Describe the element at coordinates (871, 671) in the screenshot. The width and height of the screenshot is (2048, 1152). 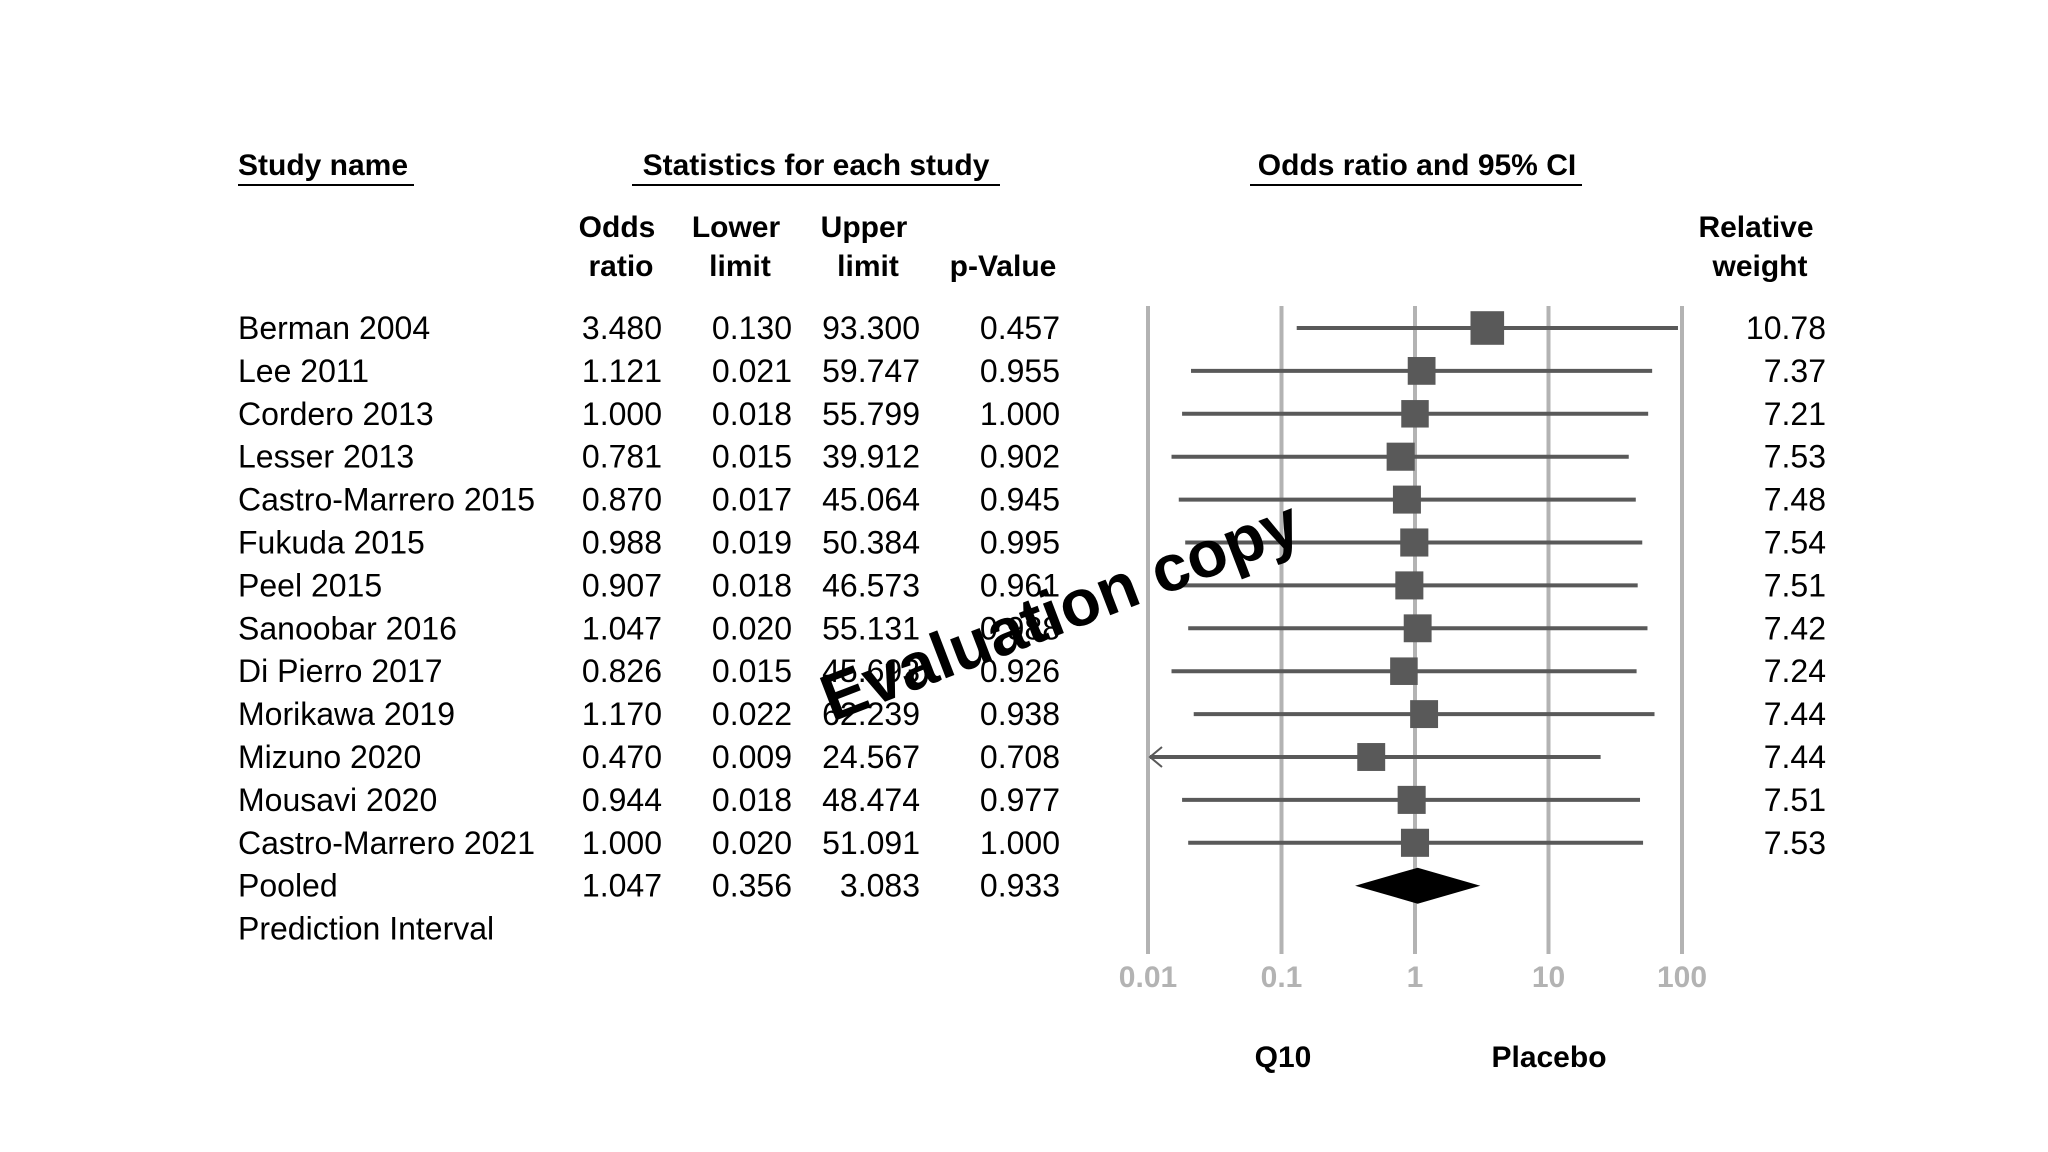
I see `study-upper-8: 45.693` at that location.